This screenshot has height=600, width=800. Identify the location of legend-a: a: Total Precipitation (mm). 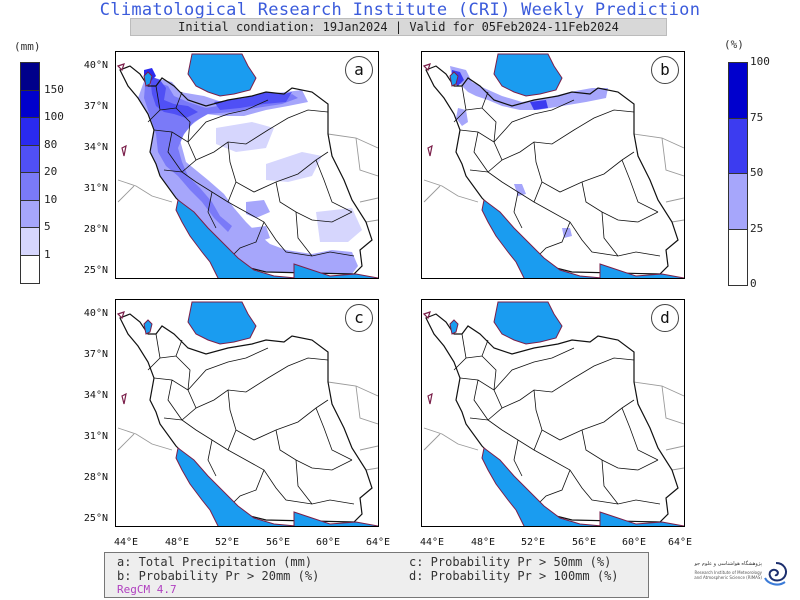
(215, 562).